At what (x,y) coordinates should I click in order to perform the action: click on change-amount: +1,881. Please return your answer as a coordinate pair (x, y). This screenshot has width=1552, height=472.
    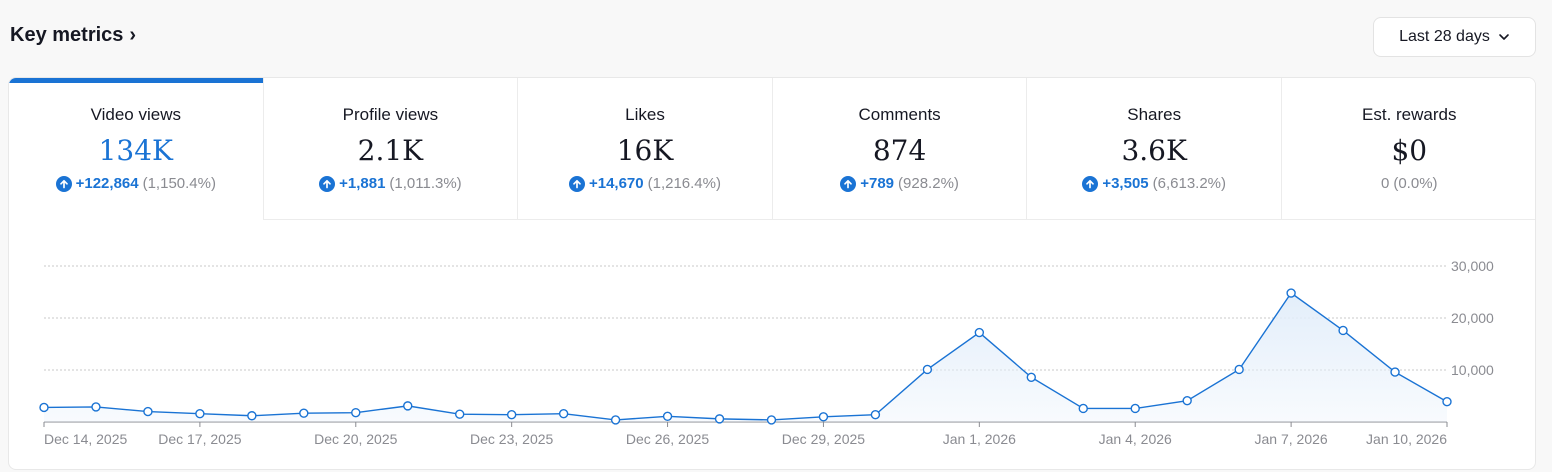
    Looking at the image, I should click on (362, 183).